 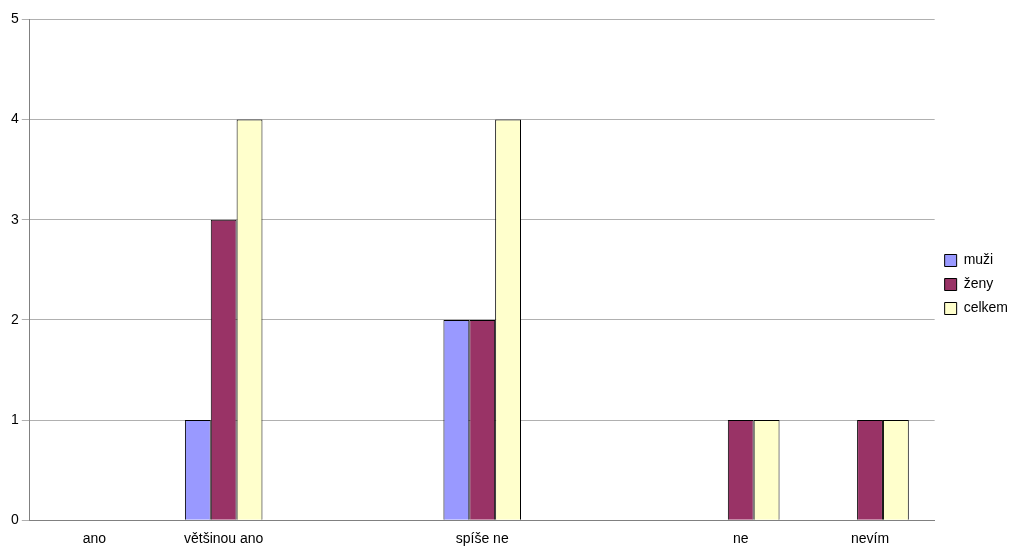 I want to click on y-tick-label: 3, so click(x=14, y=218).